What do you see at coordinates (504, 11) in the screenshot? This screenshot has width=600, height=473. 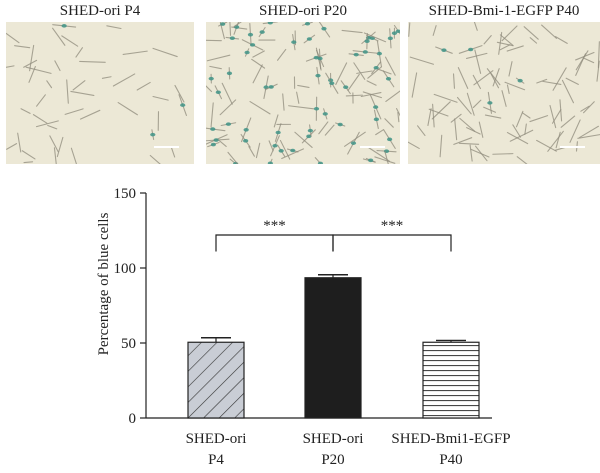 I see `panel-title-3: SHED-Bmi-1-EGFP P40` at bounding box center [504, 11].